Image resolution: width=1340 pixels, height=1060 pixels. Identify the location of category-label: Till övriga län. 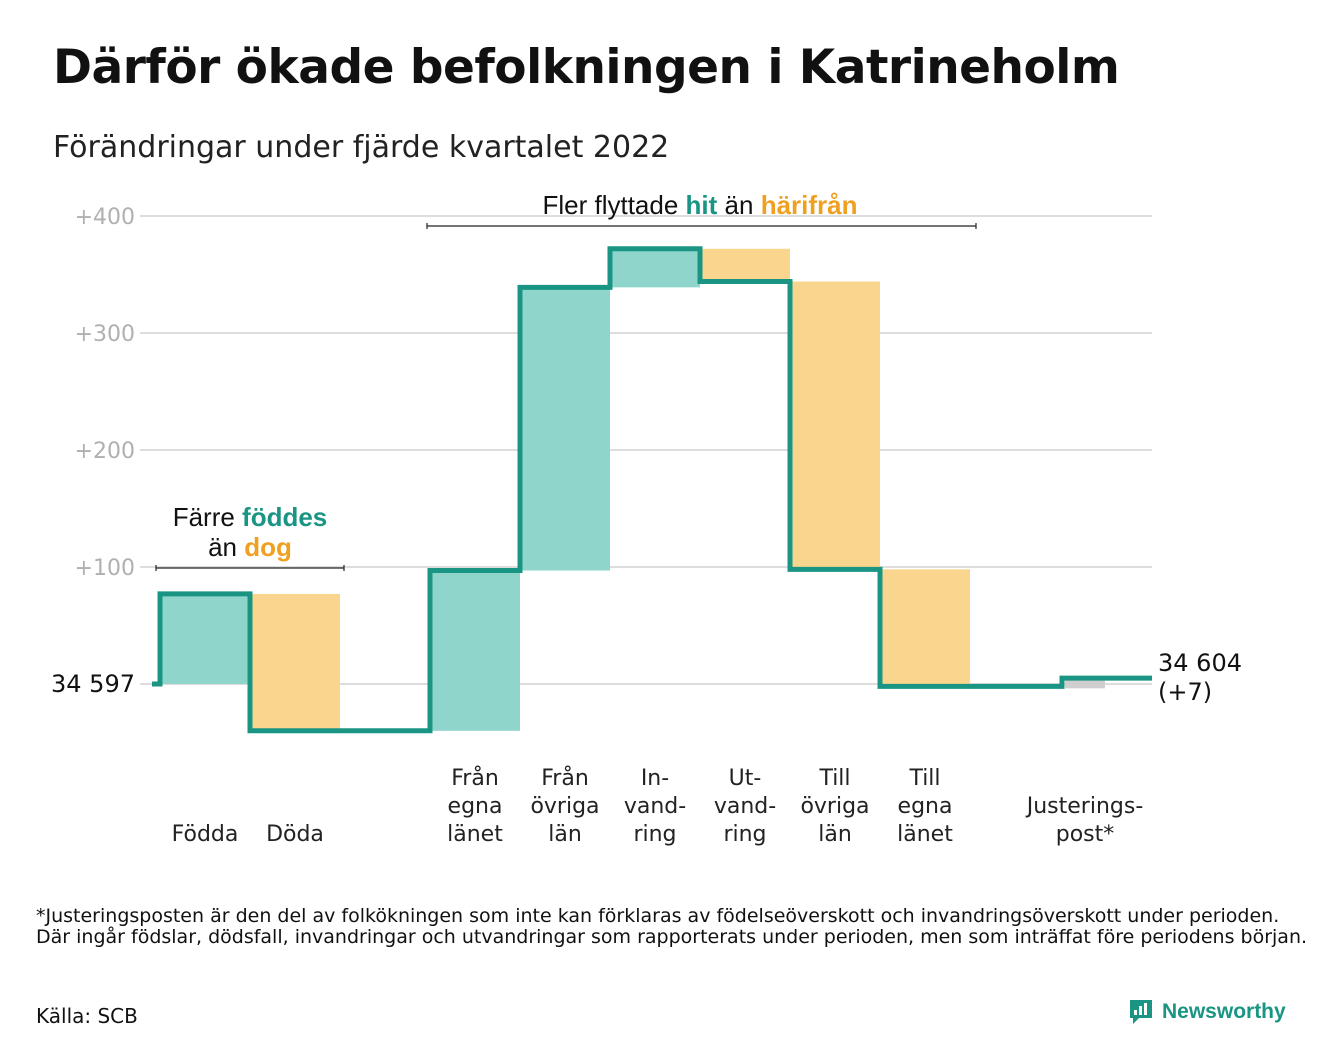
(834, 806).